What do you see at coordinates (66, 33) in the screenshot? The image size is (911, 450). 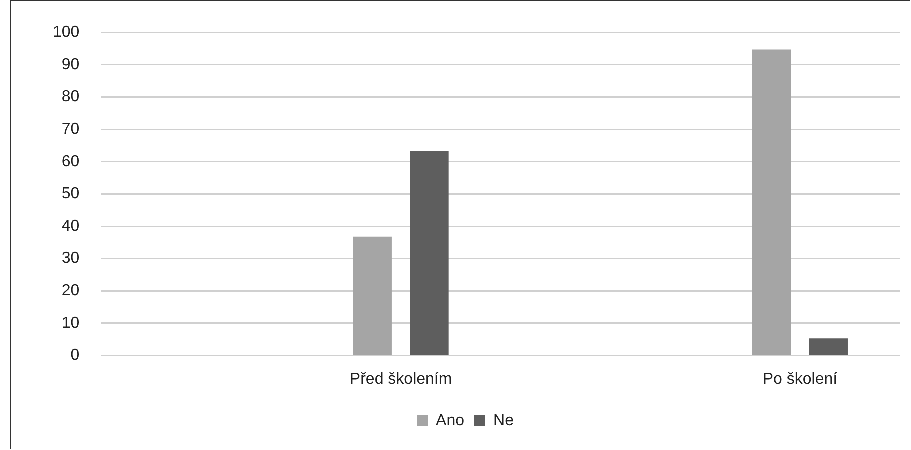 I see `y-tick-label: 100` at bounding box center [66, 33].